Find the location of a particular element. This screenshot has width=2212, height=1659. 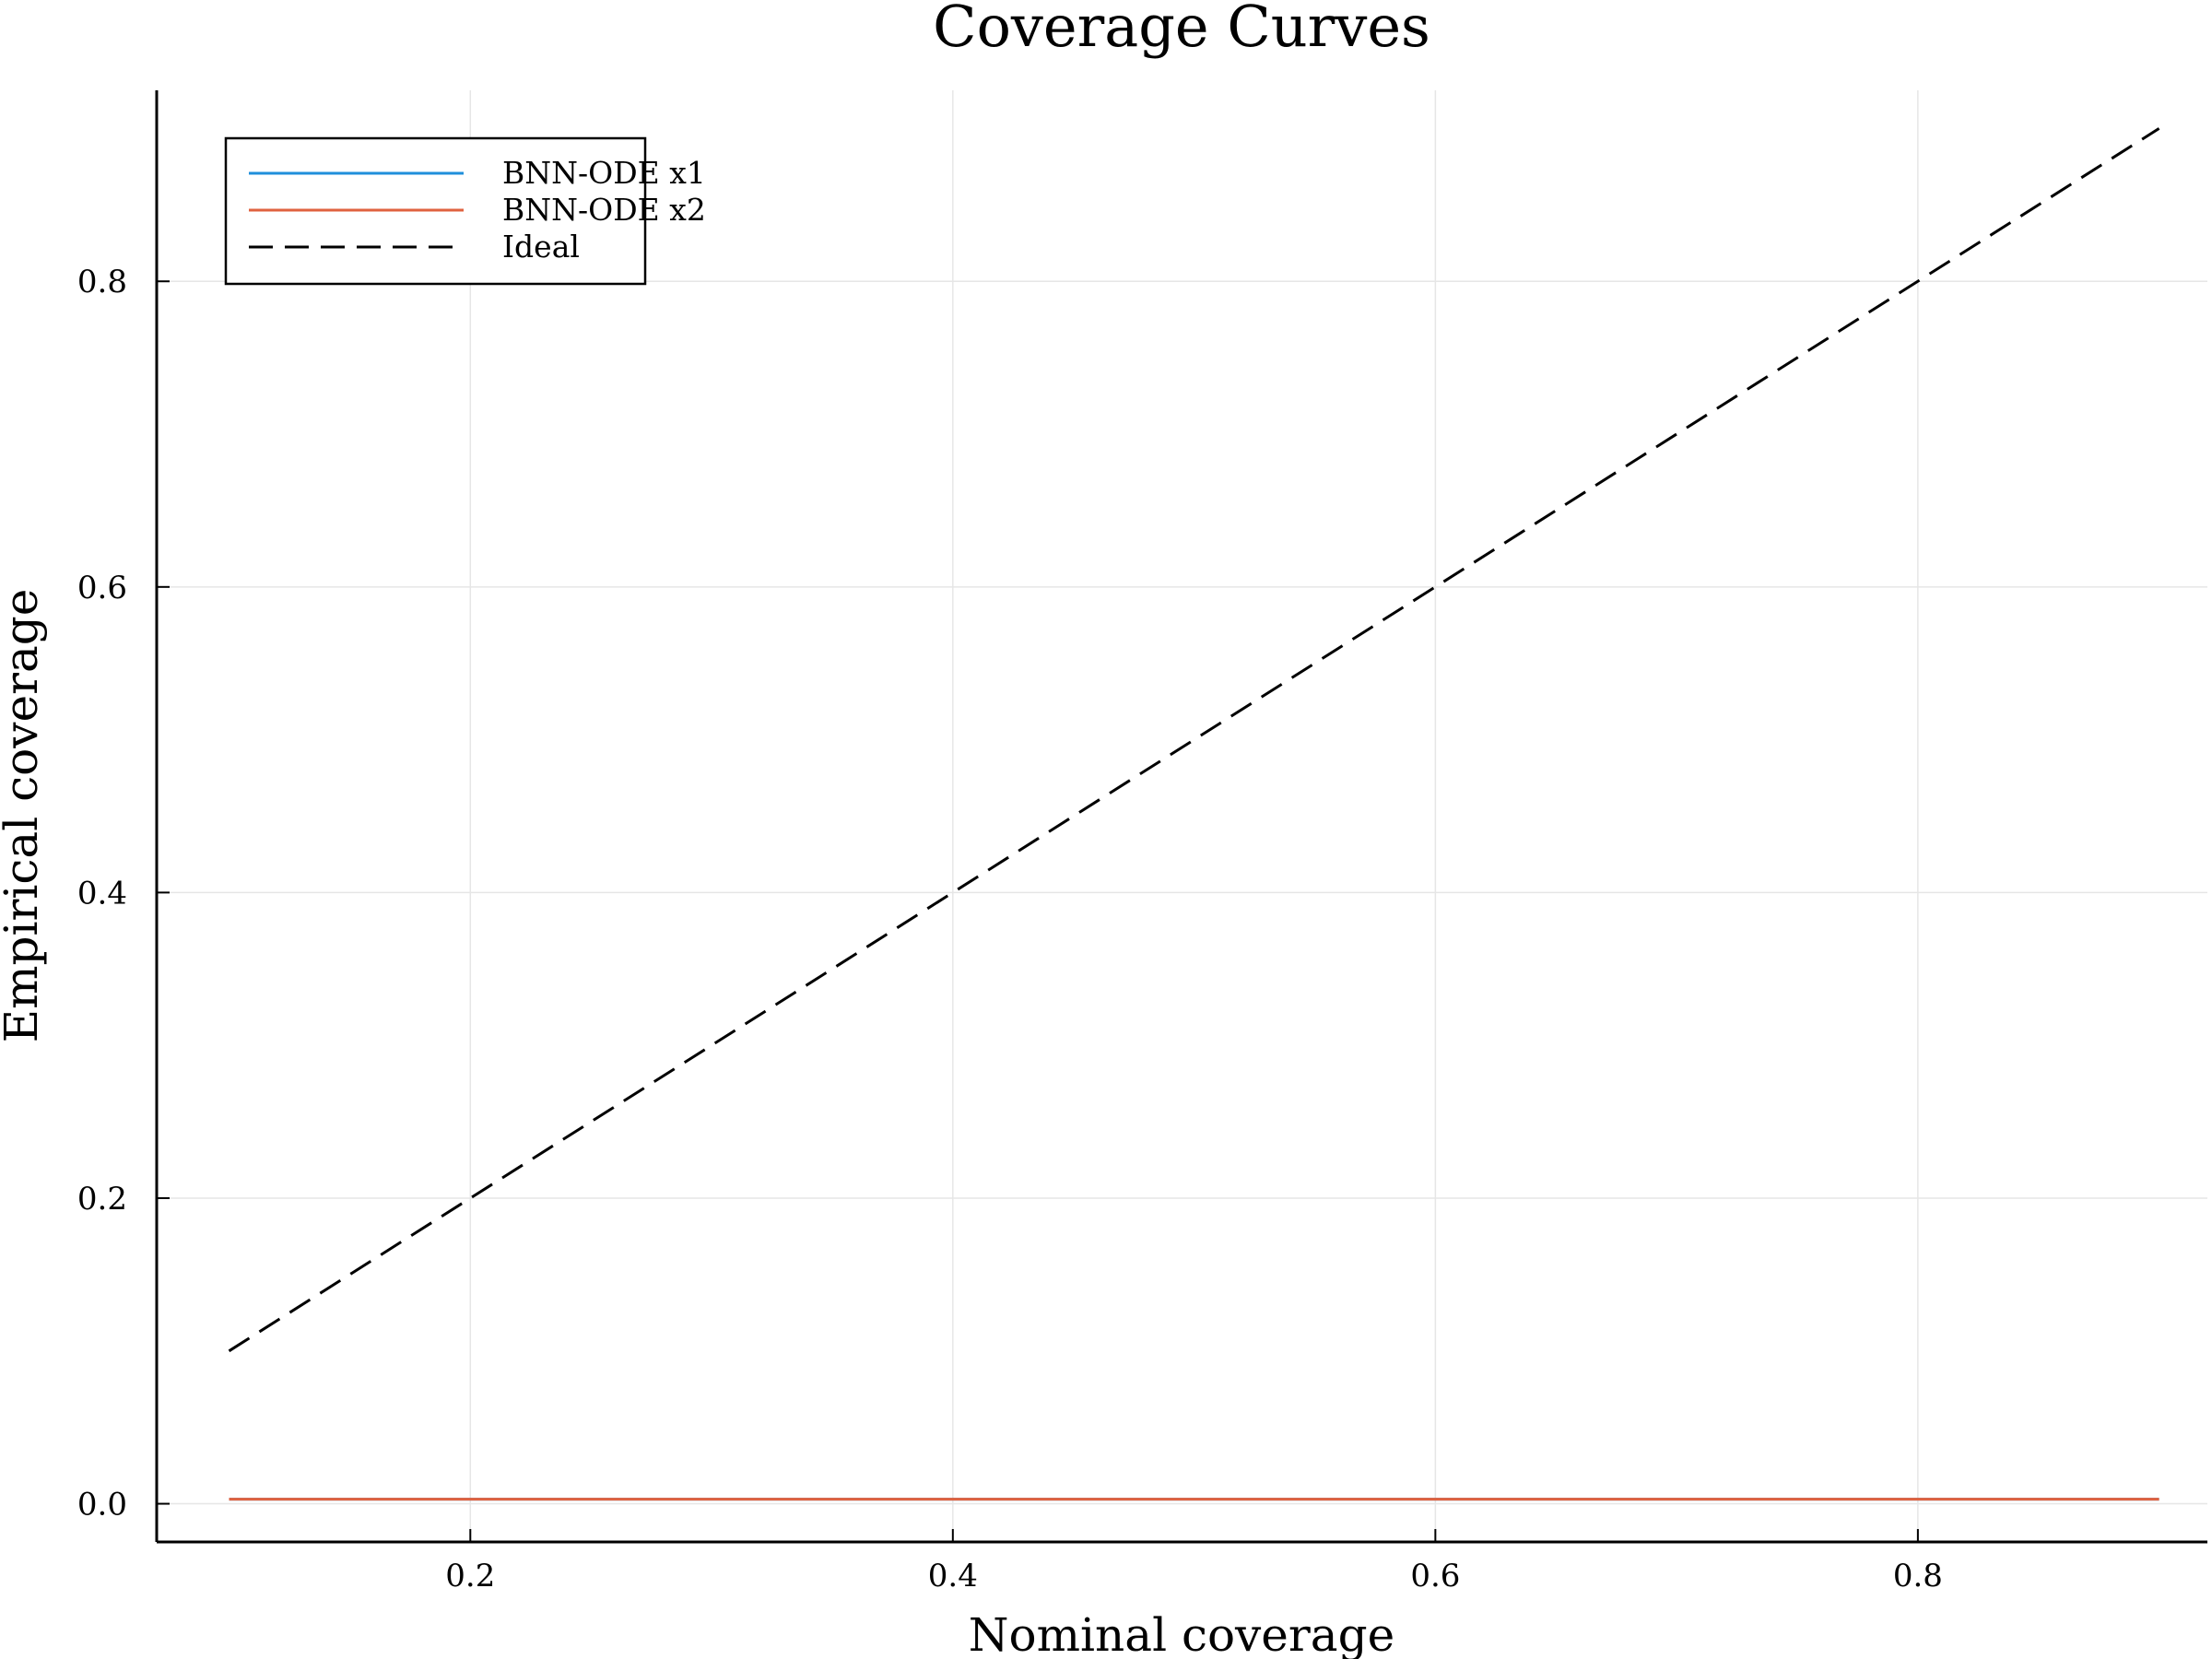

y-axis-label: Empirical coverage is located at coordinates (24, 816).